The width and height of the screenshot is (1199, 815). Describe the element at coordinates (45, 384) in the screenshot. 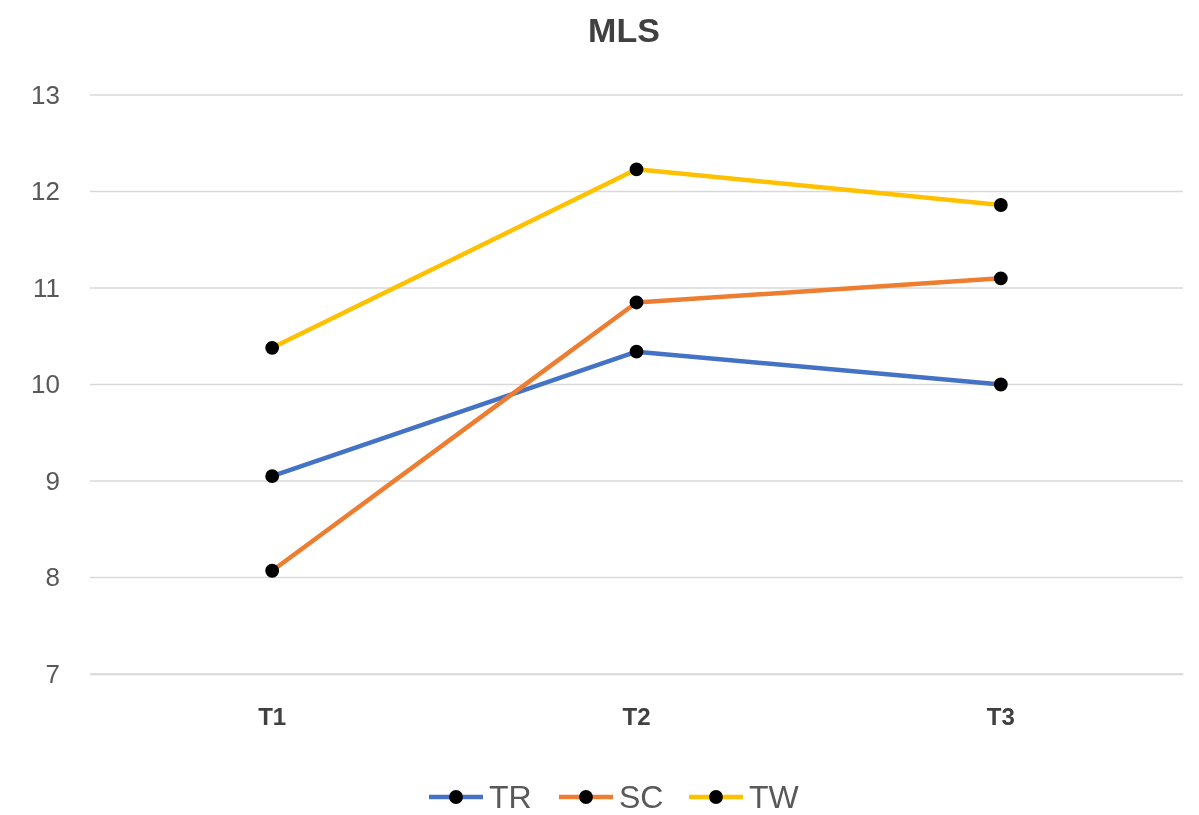

I see `y-tick-label: 10` at that location.